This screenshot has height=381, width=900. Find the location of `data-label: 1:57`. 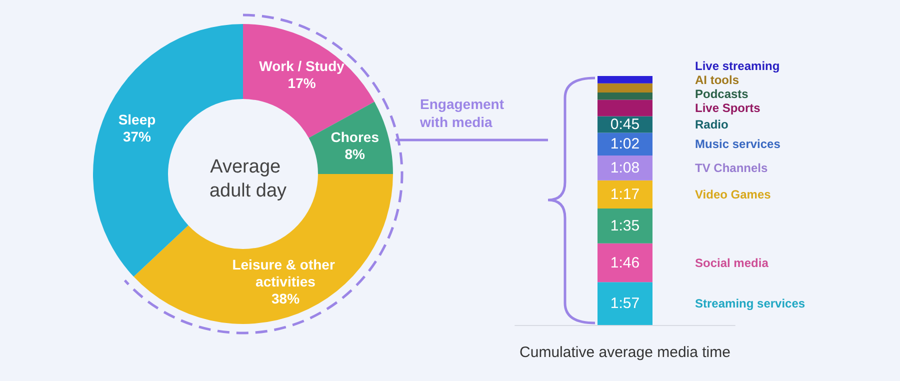

data-label: 1:57 is located at coordinates (625, 303).